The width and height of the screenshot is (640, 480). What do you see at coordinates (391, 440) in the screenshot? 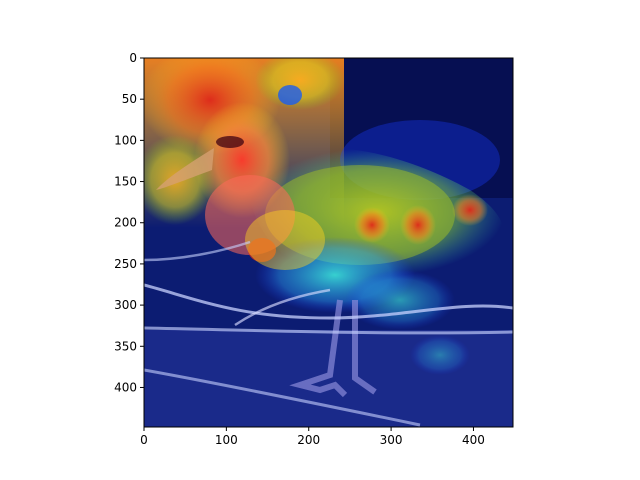
I see `x-tick-label: 300` at bounding box center [391, 440].